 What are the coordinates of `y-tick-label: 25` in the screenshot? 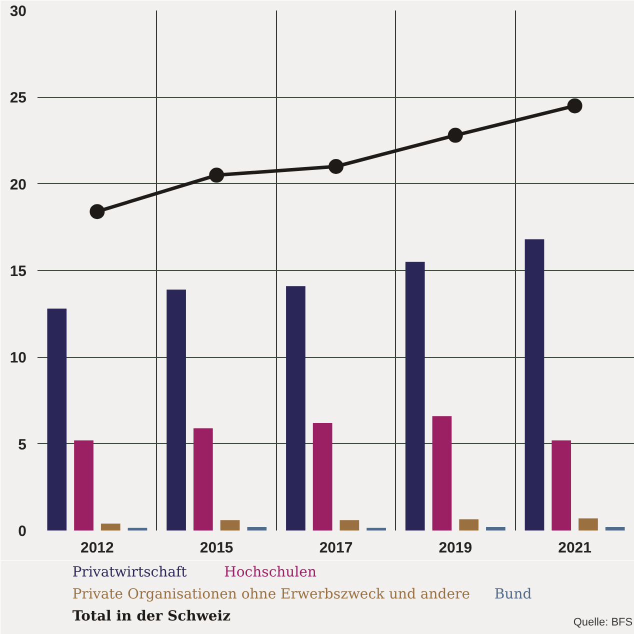 It's located at (18, 98).